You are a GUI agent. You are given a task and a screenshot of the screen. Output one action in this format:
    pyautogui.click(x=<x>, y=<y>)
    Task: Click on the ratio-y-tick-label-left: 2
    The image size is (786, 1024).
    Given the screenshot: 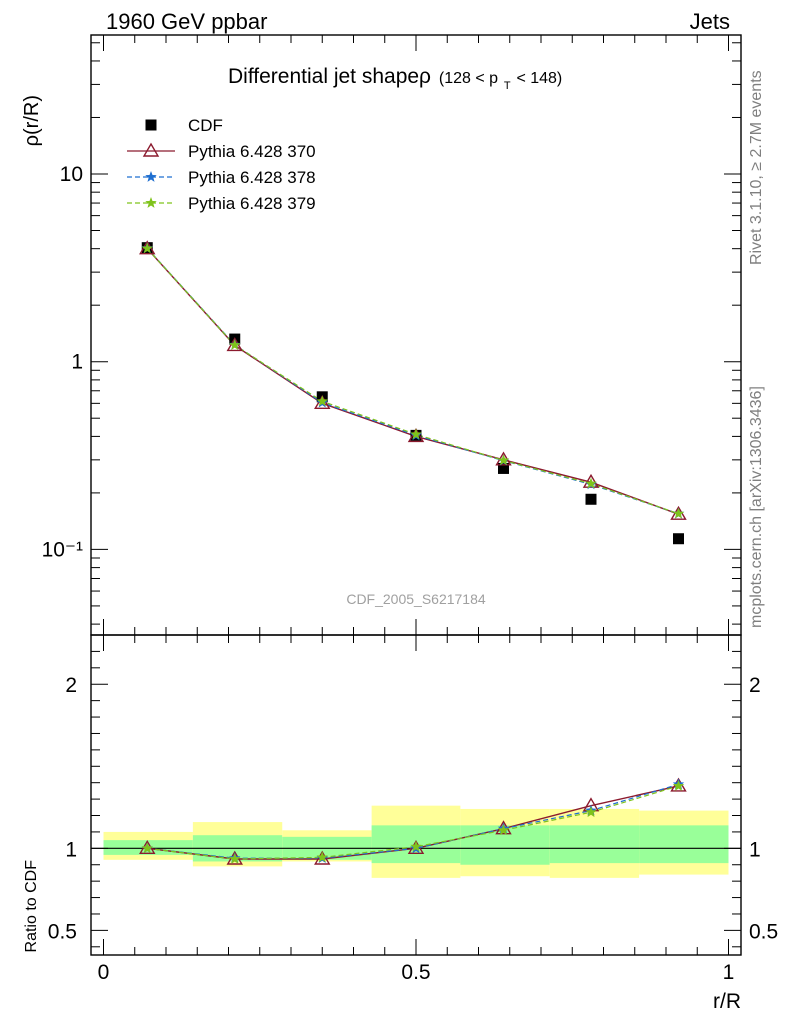 What is the action you would take?
    pyautogui.click(x=71, y=685)
    